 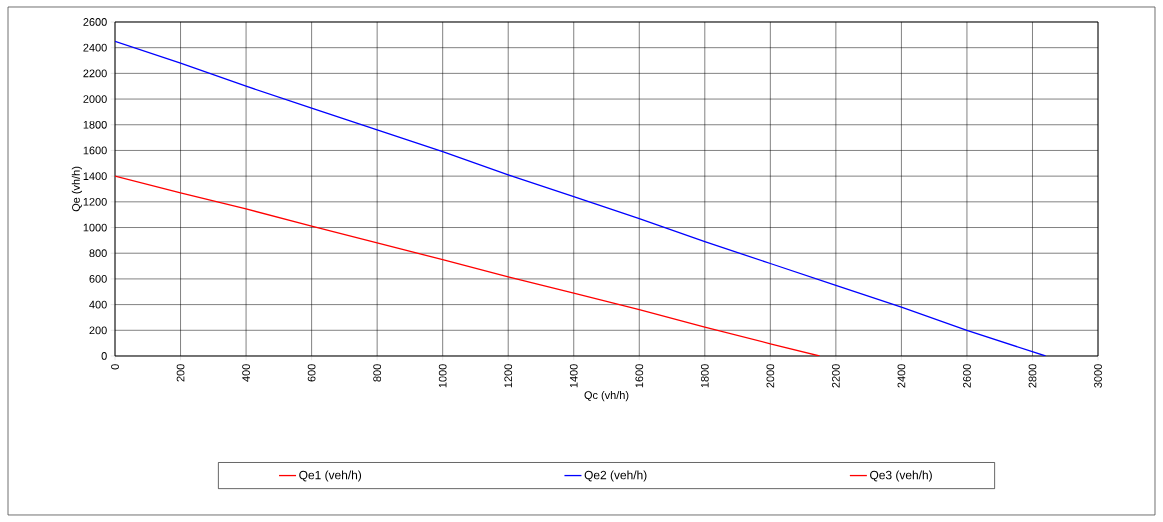 I want to click on y-tick-label: 2600, so click(x=95, y=22).